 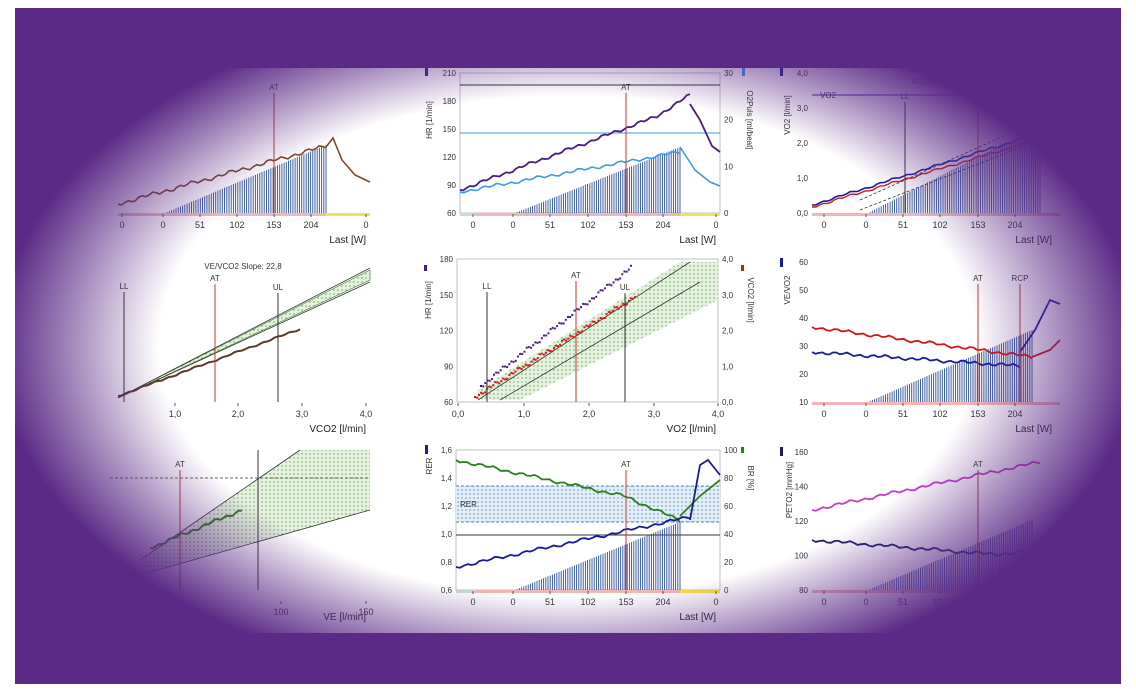 What do you see at coordinates (568, 658) in the screenshot?
I see `bottom-band` at bounding box center [568, 658].